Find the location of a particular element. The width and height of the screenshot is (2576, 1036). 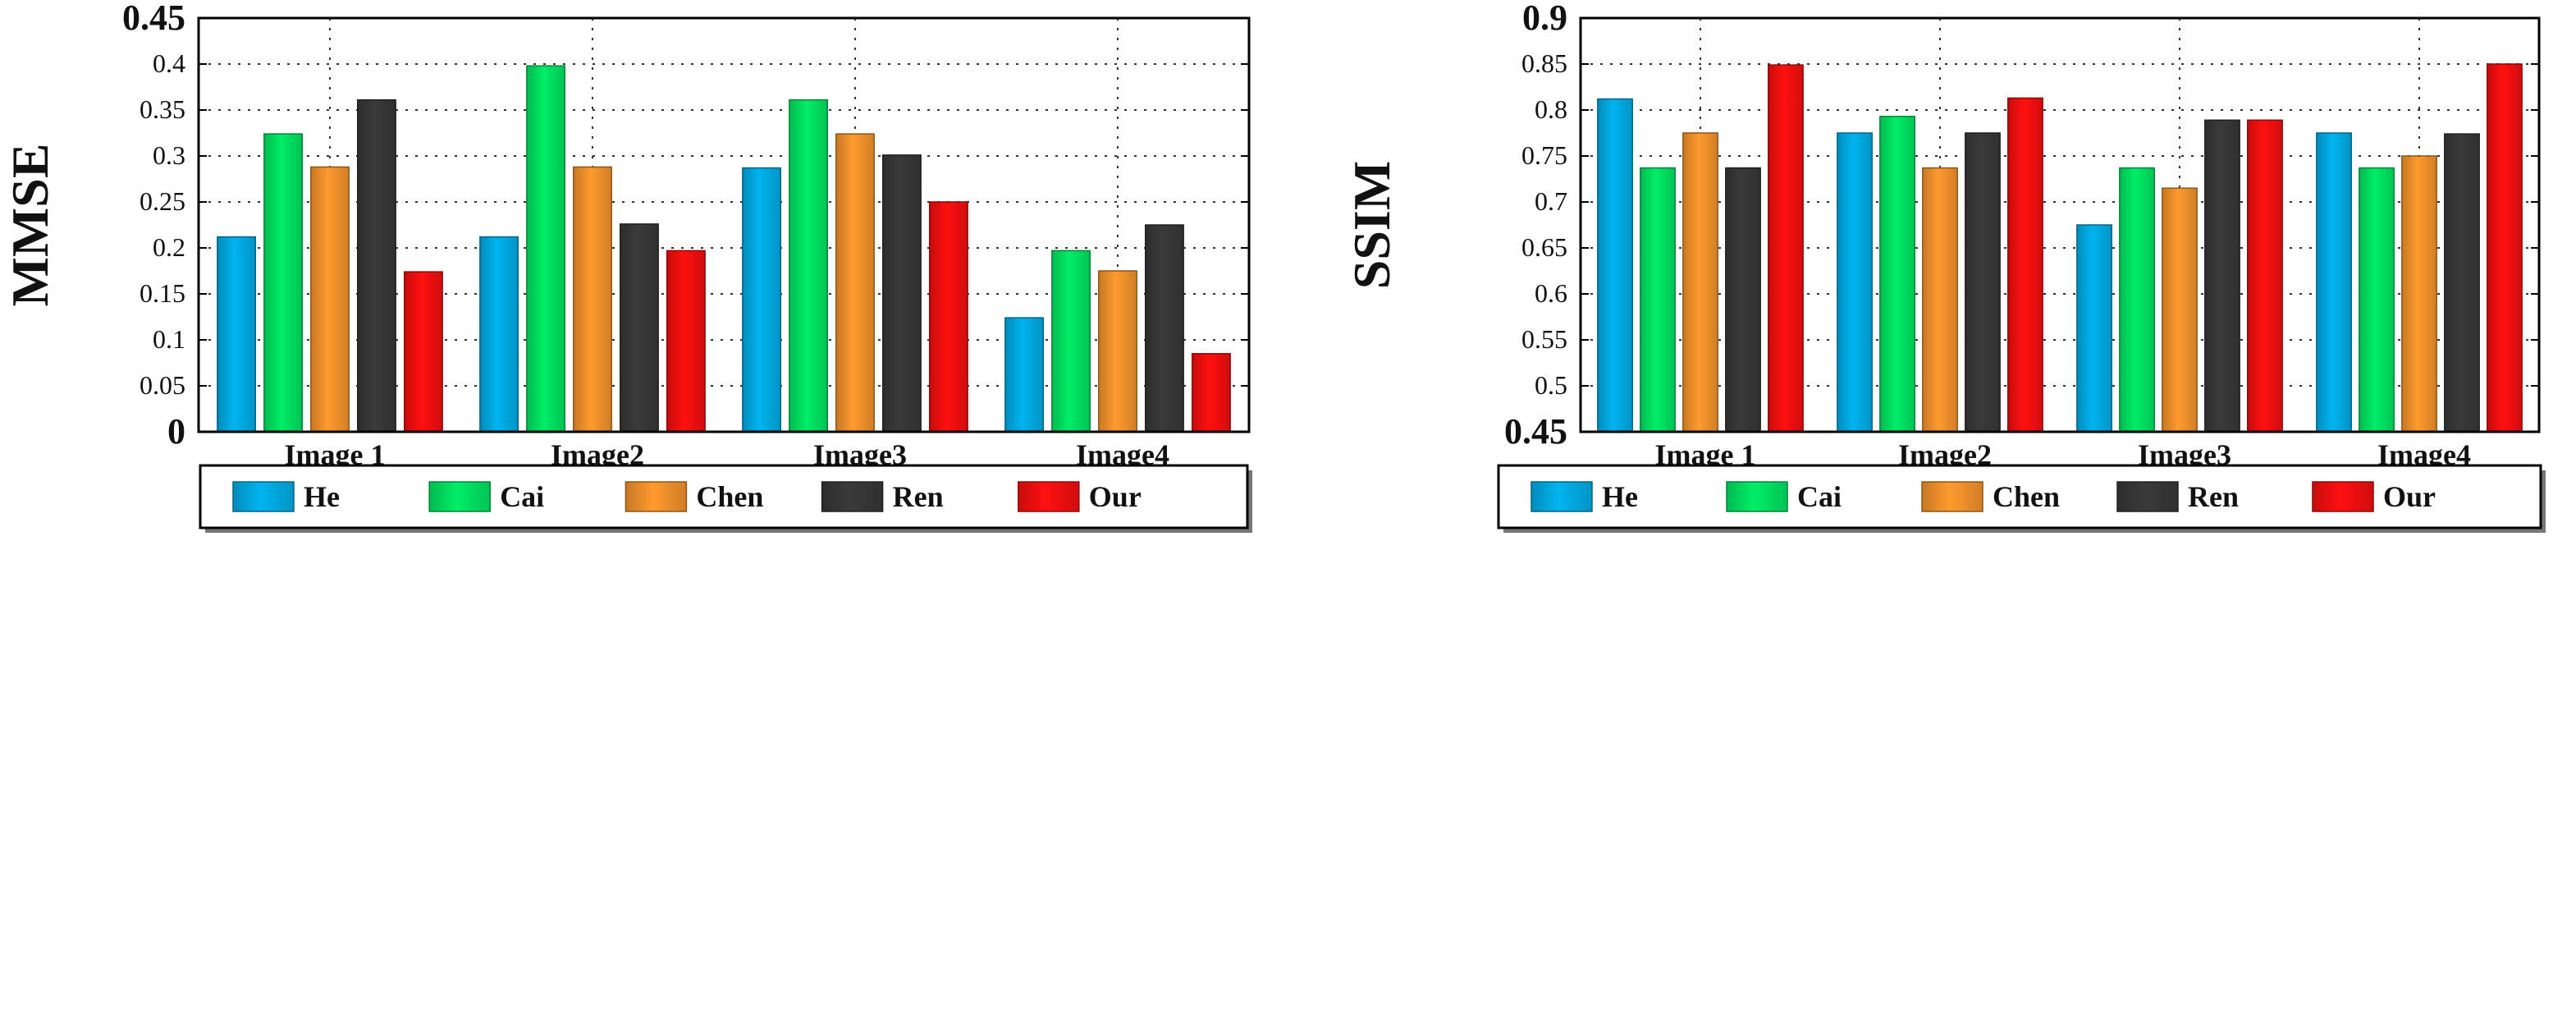

y-tick-label: 0.75 is located at coordinates (1544, 155).